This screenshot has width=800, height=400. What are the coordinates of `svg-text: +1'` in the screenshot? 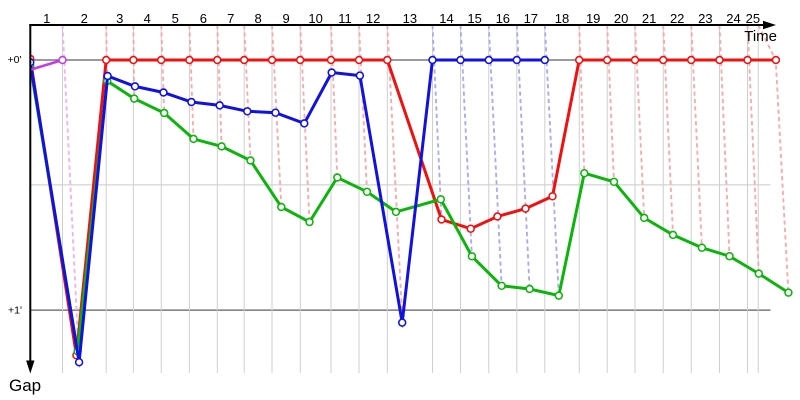 It's located at (15, 311).